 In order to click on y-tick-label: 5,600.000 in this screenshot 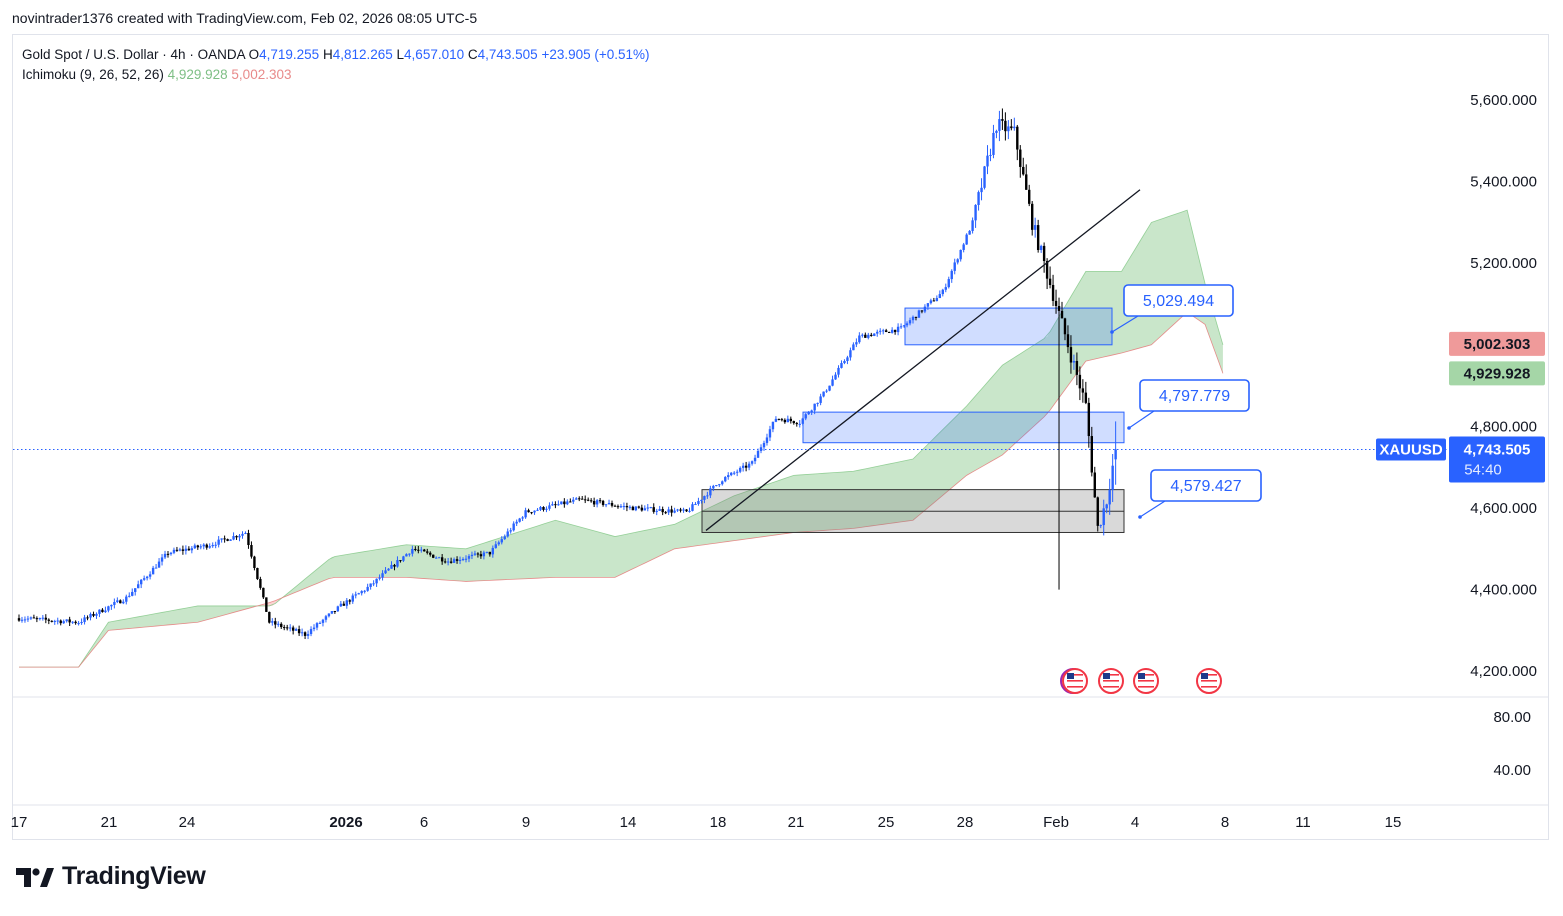, I will do `click(1503, 100)`.